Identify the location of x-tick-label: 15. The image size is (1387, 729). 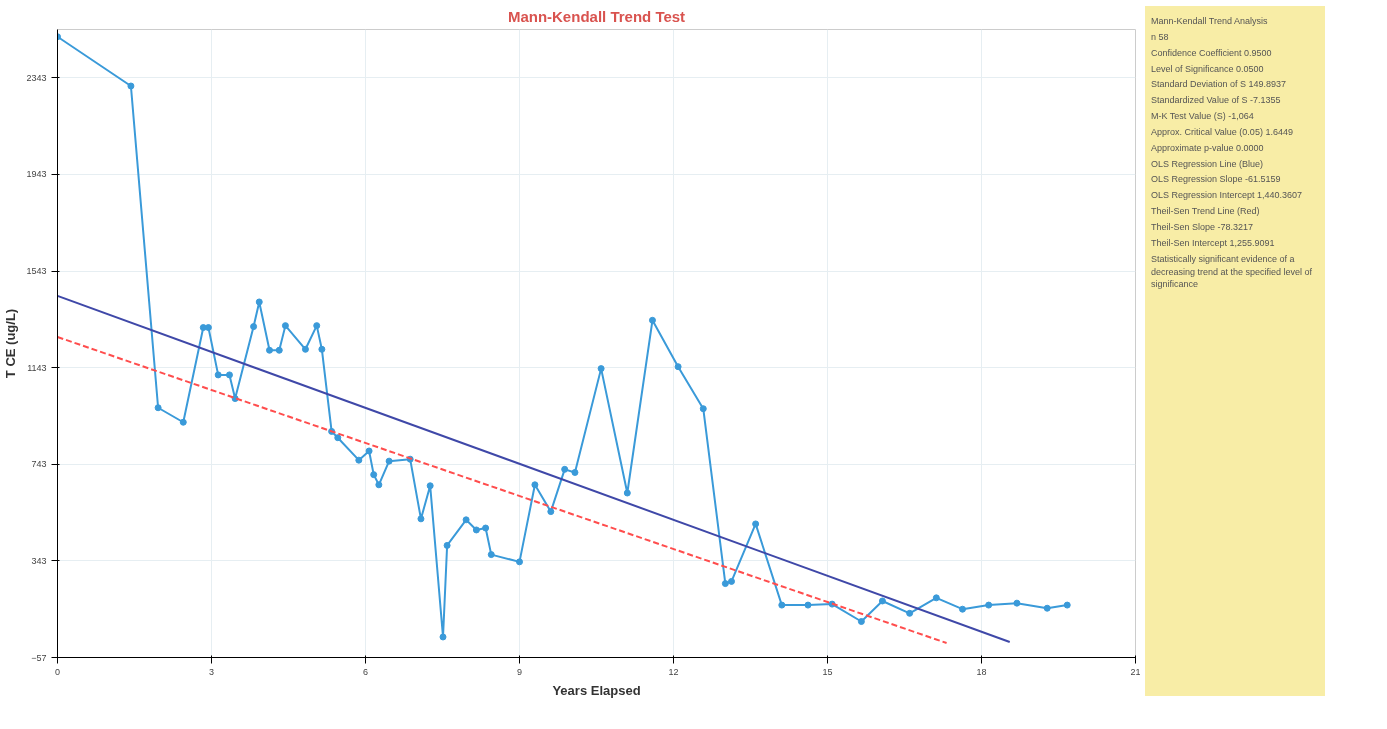
(827, 671).